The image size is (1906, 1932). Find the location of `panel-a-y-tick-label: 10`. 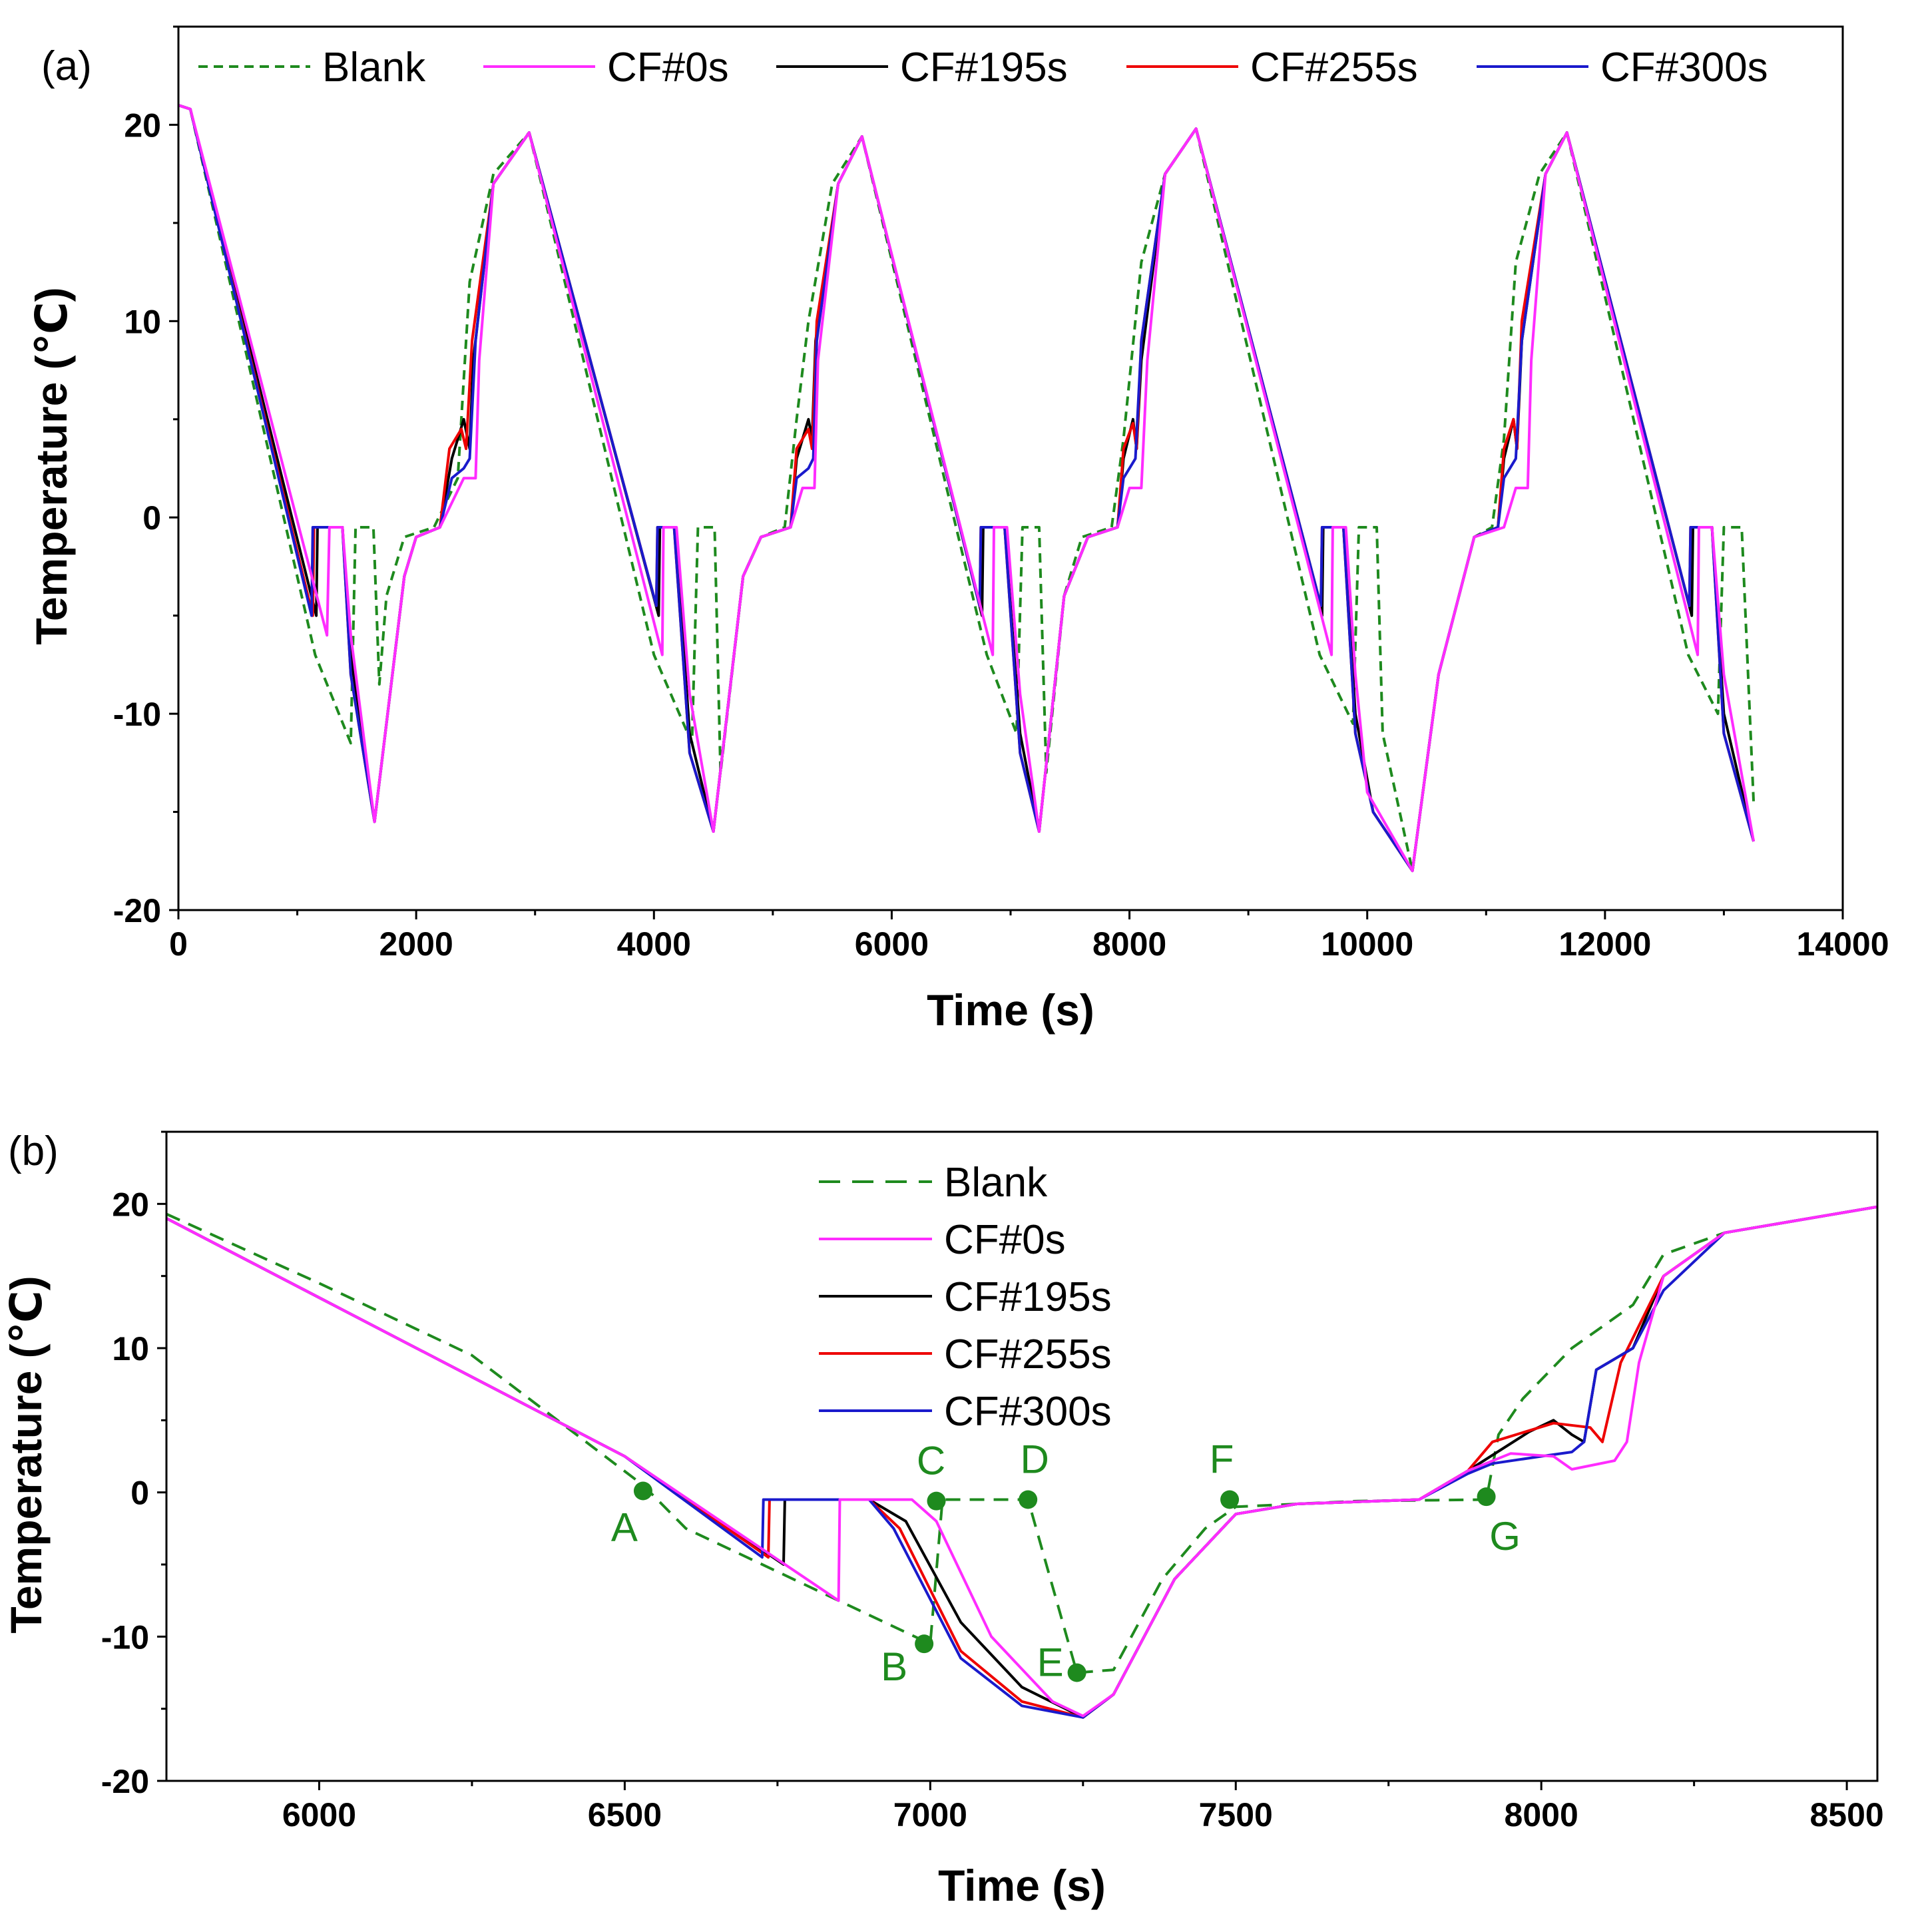

panel-a-y-tick-label: 10 is located at coordinates (142, 321).